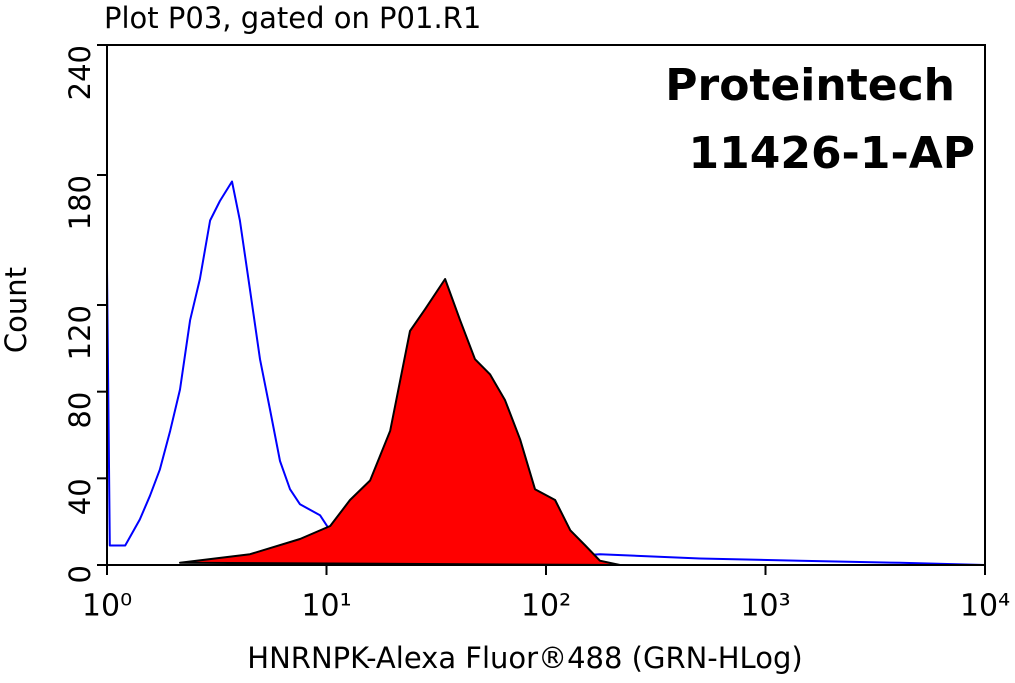 The image size is (1015, 683). What do you see at coordinates (107, 606) in the screenshot?
I see `x-tick-label: 10⁰` at bounding box center [107, 606].